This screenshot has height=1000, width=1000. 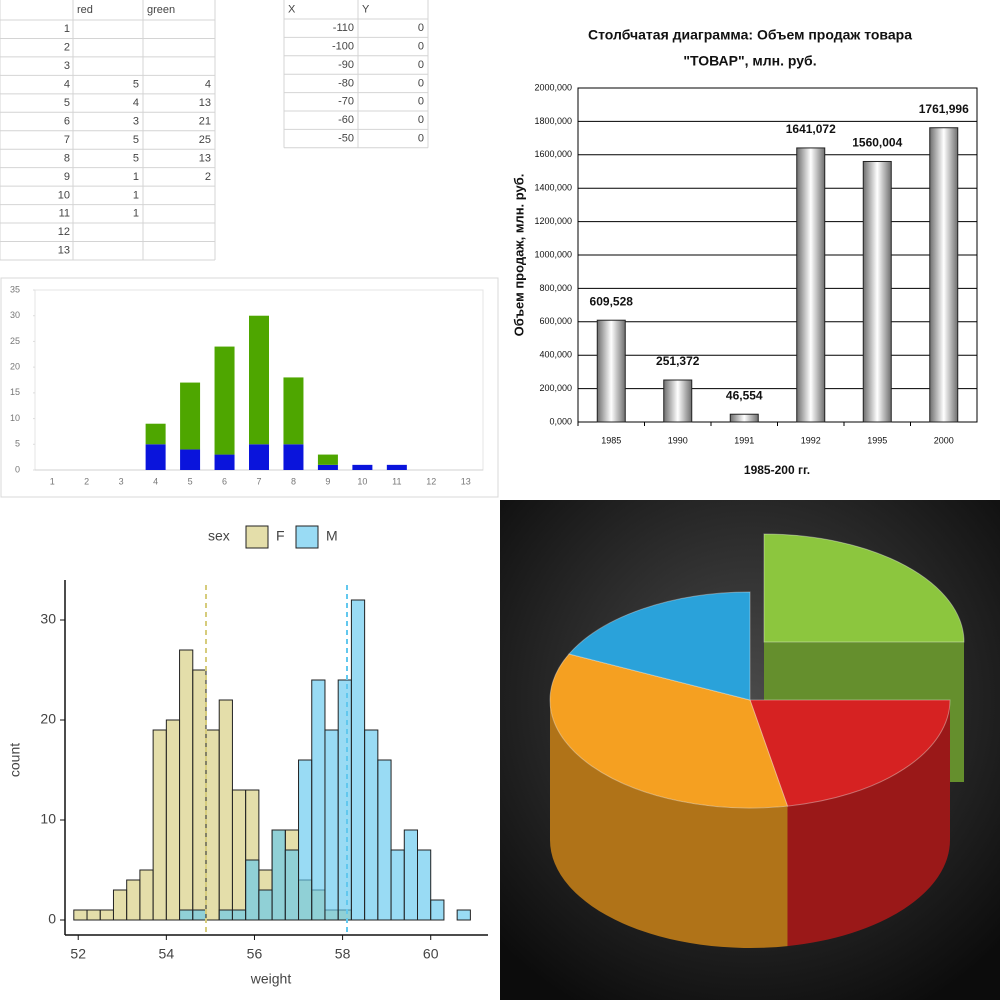 I want to click on column-header: Y, so click(x=366, y=9).